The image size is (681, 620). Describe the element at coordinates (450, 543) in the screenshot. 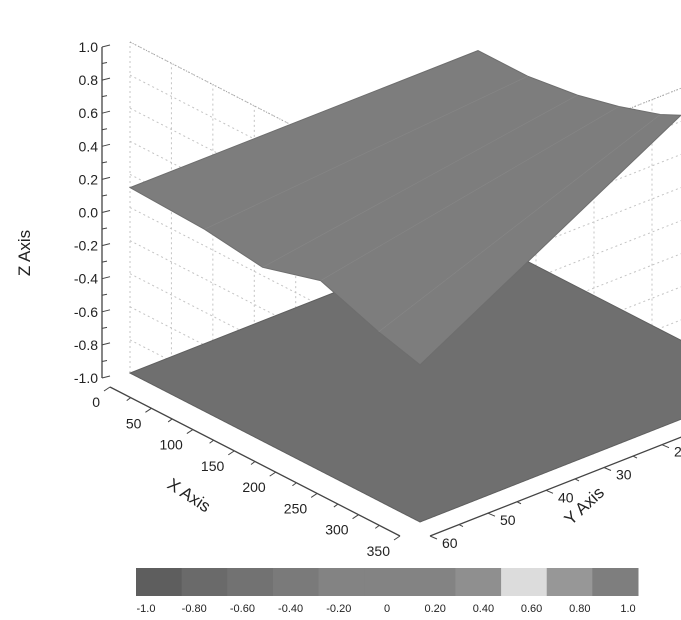

I see `y-tick-label: 60` at that location.